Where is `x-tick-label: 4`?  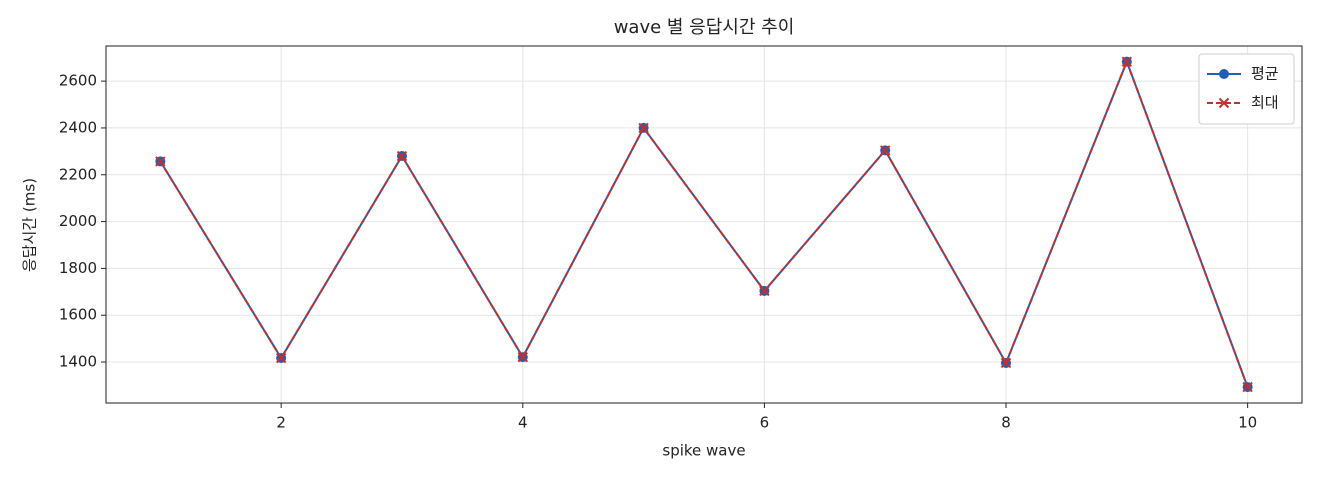 x-tick-label: 4 is located at coordinates (523, 423).